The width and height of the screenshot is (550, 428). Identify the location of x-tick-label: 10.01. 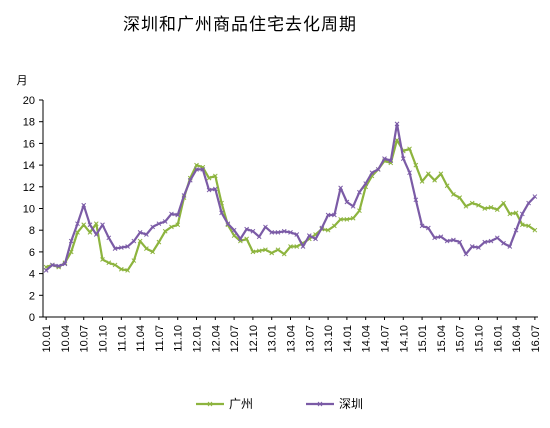
(47, 339).